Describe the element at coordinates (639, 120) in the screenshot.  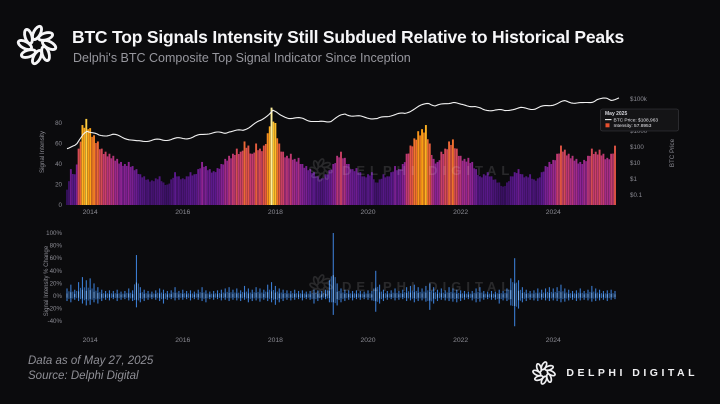
I see `legend-box` at that location.